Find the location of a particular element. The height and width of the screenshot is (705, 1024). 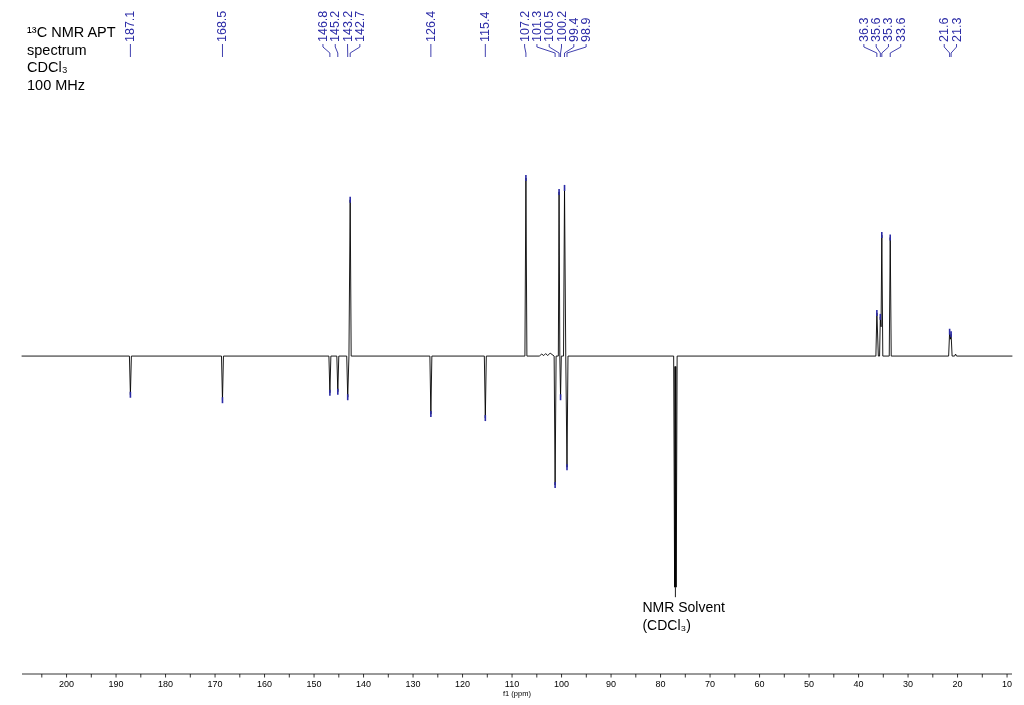

x-tick-label: 160 is located at coordinates (265, 684).